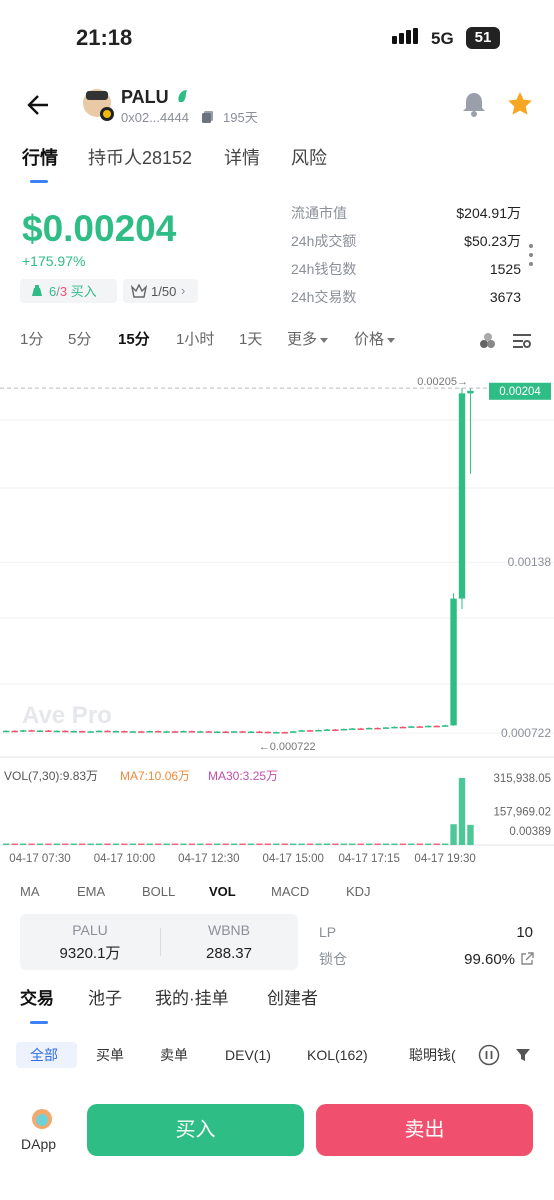  Describe the element at coordinates (99, 228) in the screenshot. I see `price: $0.00204` at that location.